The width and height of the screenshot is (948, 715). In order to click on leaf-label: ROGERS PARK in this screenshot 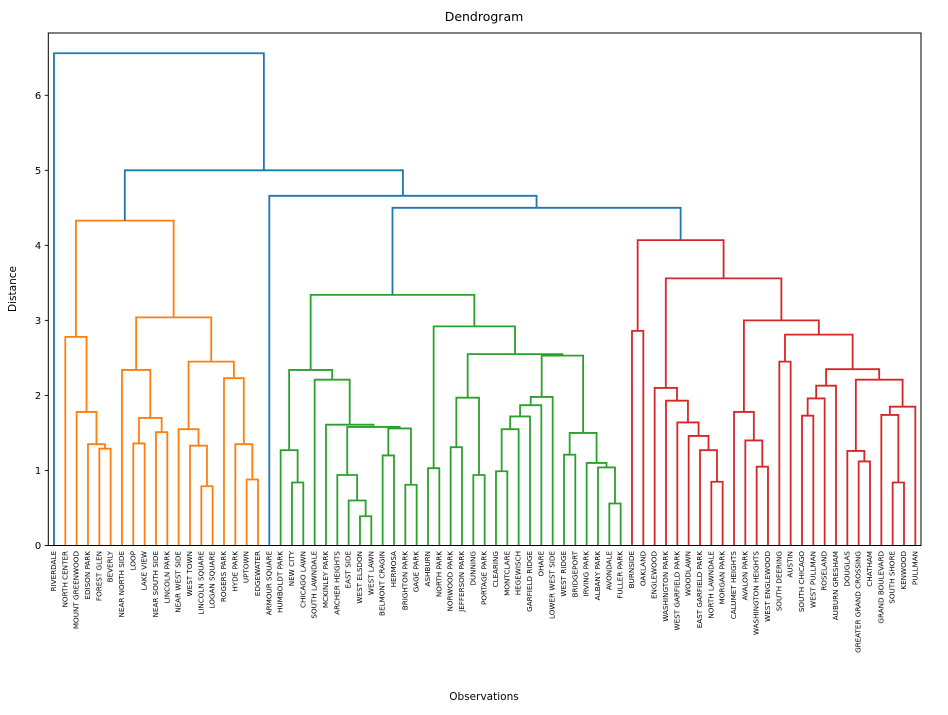, I will do `click(223, 576)`.